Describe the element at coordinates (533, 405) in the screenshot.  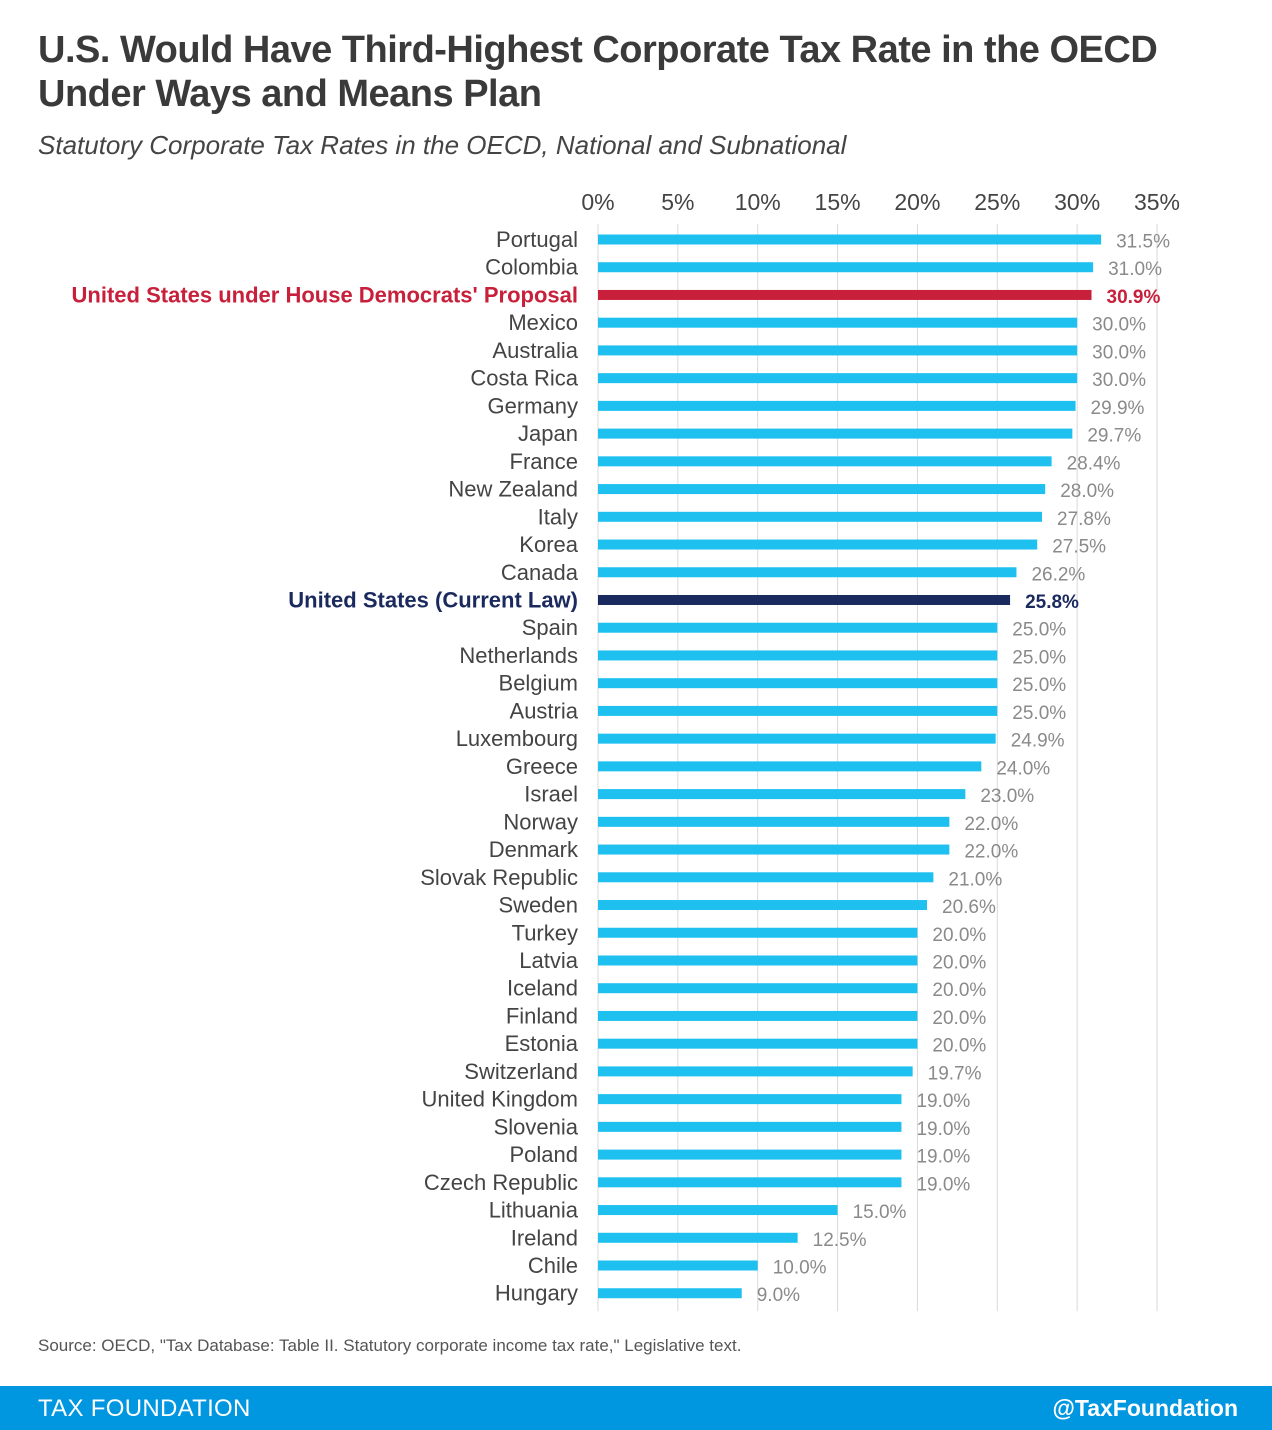
I see `category-label: Germany` at that location.